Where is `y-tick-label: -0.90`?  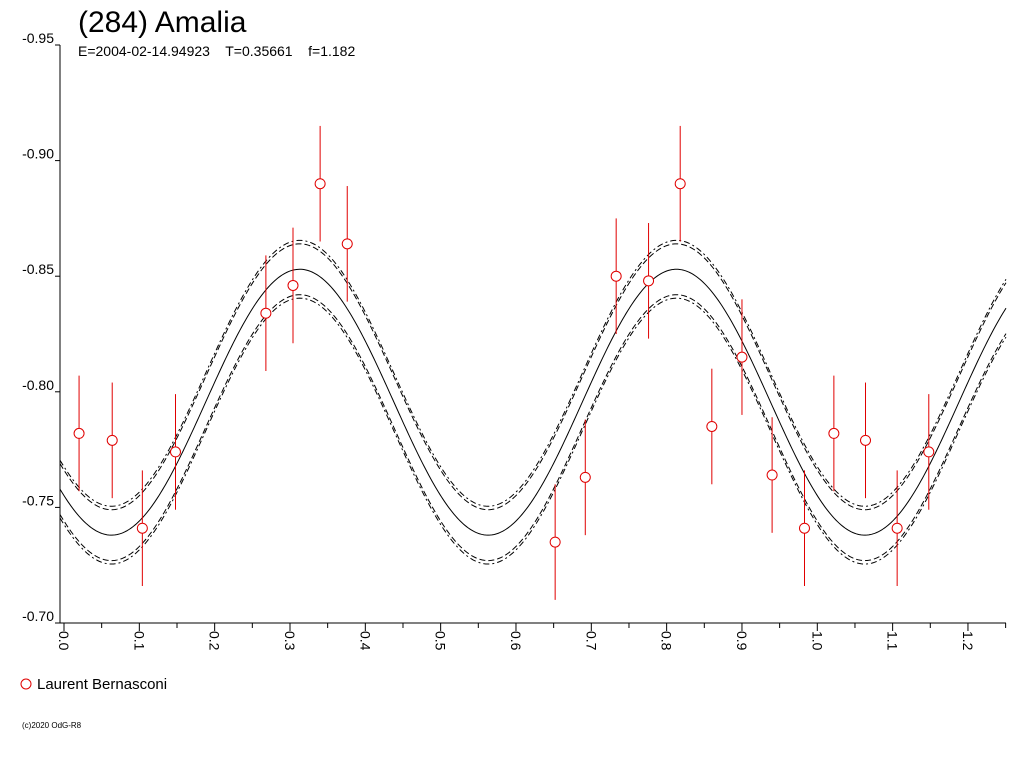
y-tick-label: -0.90 is located at coordinates (38, 154).